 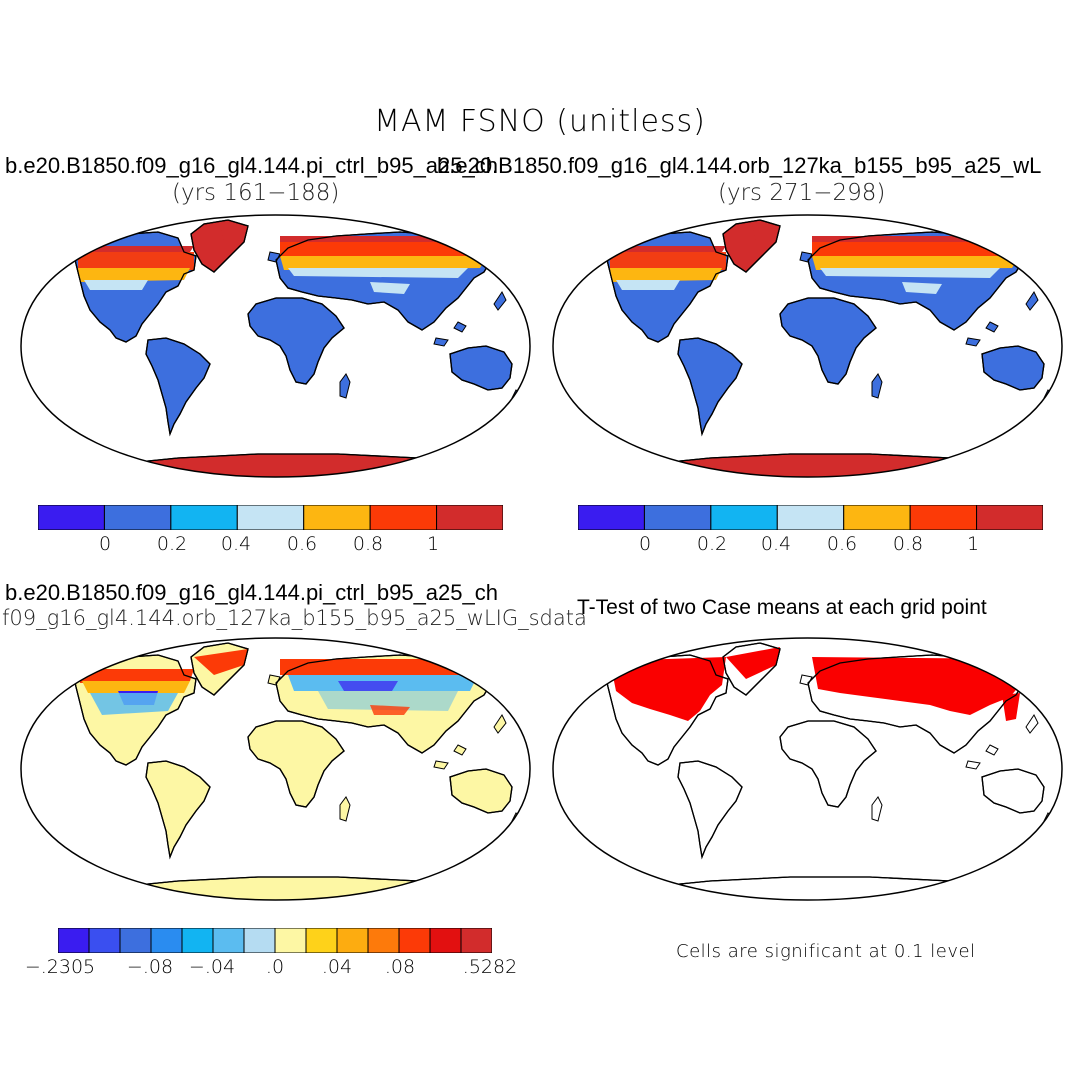 I want to click on significance-note: Cells are significant at 0.1 level, so click(x=826, y=951).